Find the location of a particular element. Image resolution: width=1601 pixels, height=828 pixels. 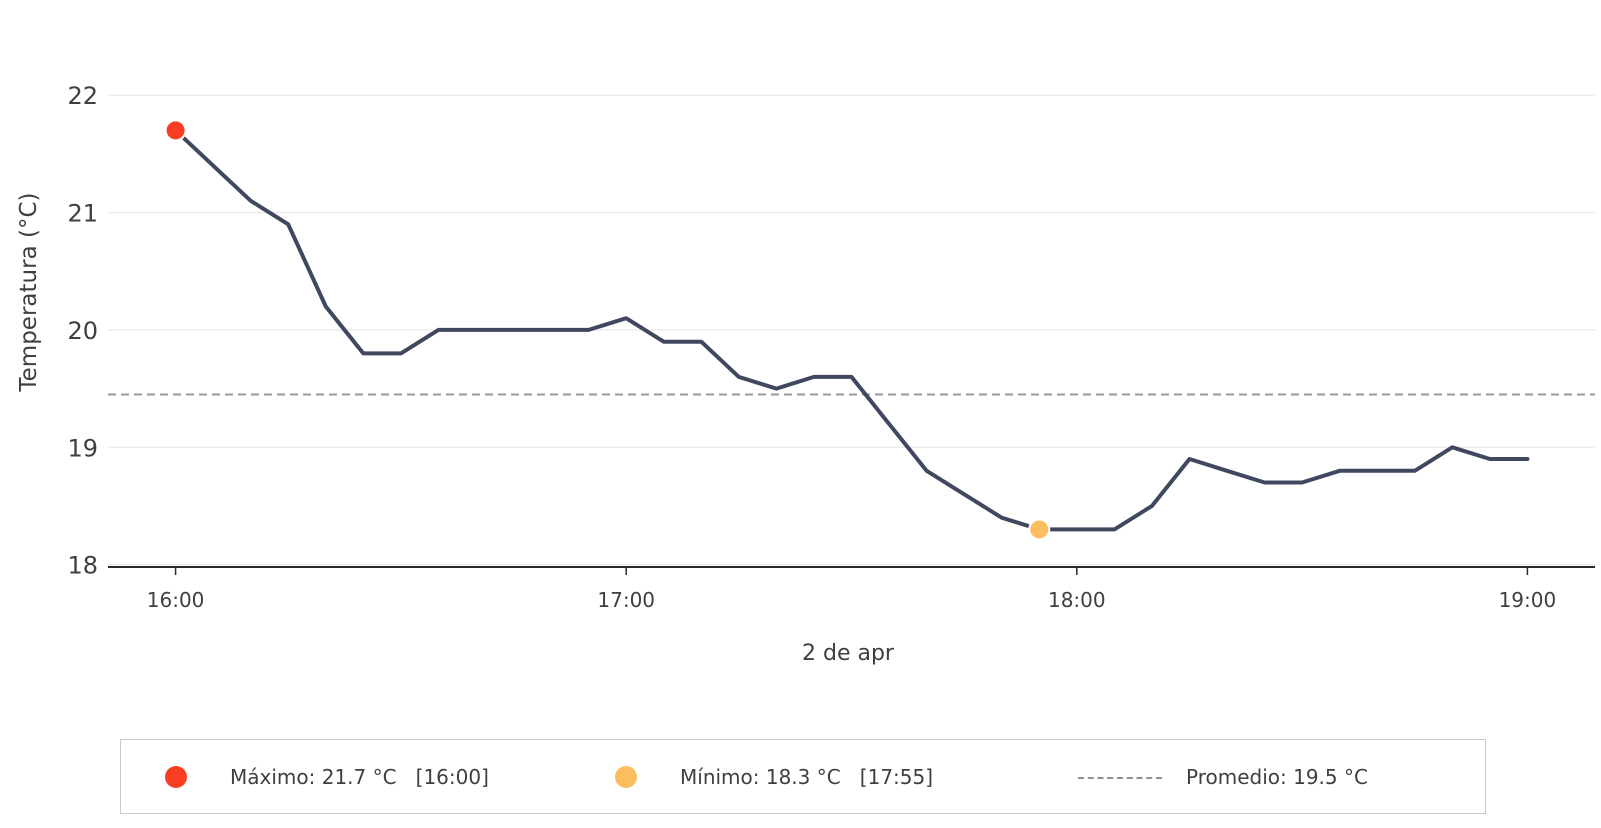

x-tick-label: 19:00 is located at coordinates (1528, 600).